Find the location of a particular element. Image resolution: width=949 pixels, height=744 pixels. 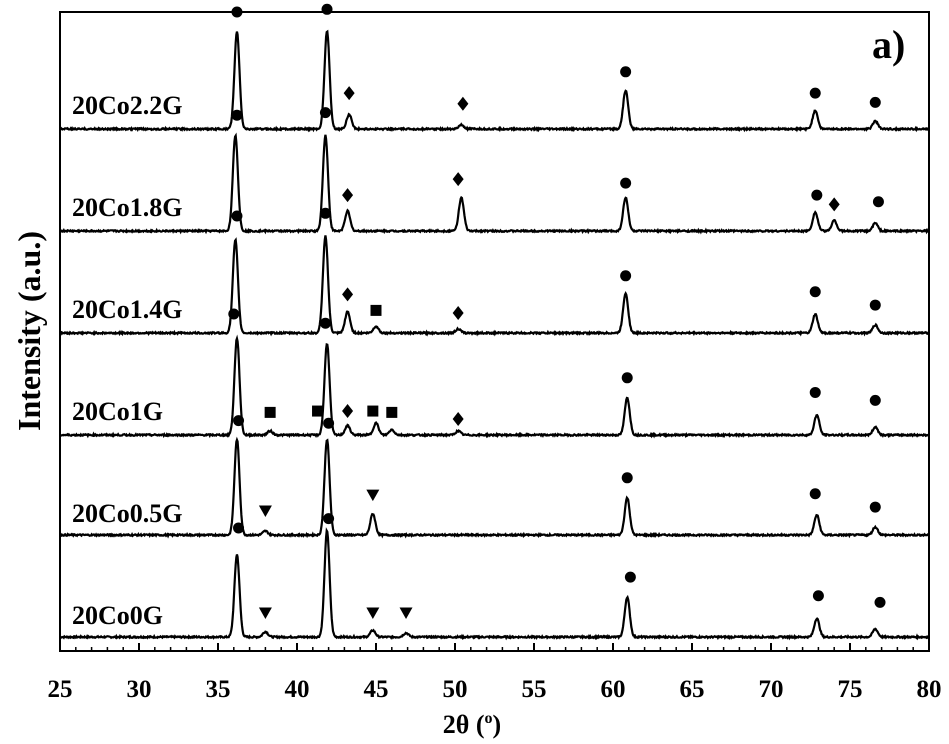

diamond-marker-20Co1.8G-3 is located at coordinates (458, 179).